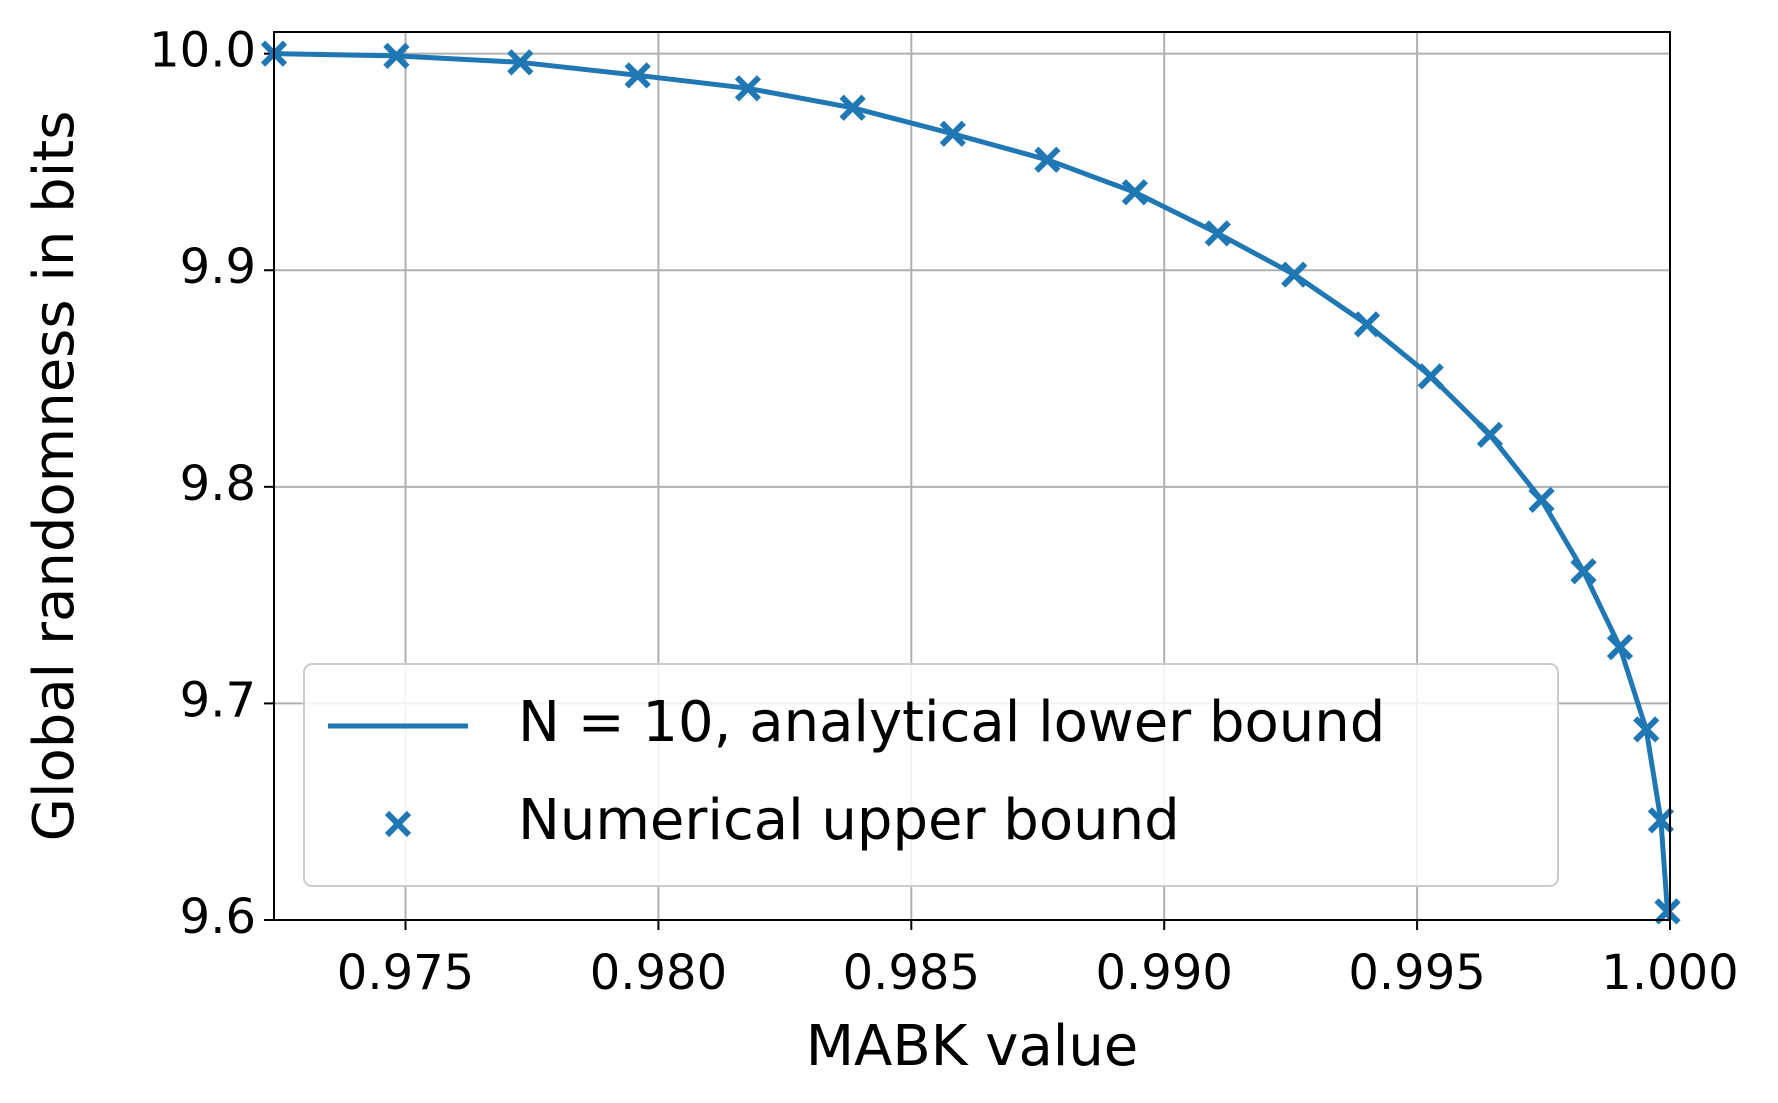 Image resolution: width=1778 pixels, height=1103 pixels. What do you see at coordinates (849, 820) in the screenshot?
I see `legend-label: Numerical upper bound` at bounding box center [849, 820].